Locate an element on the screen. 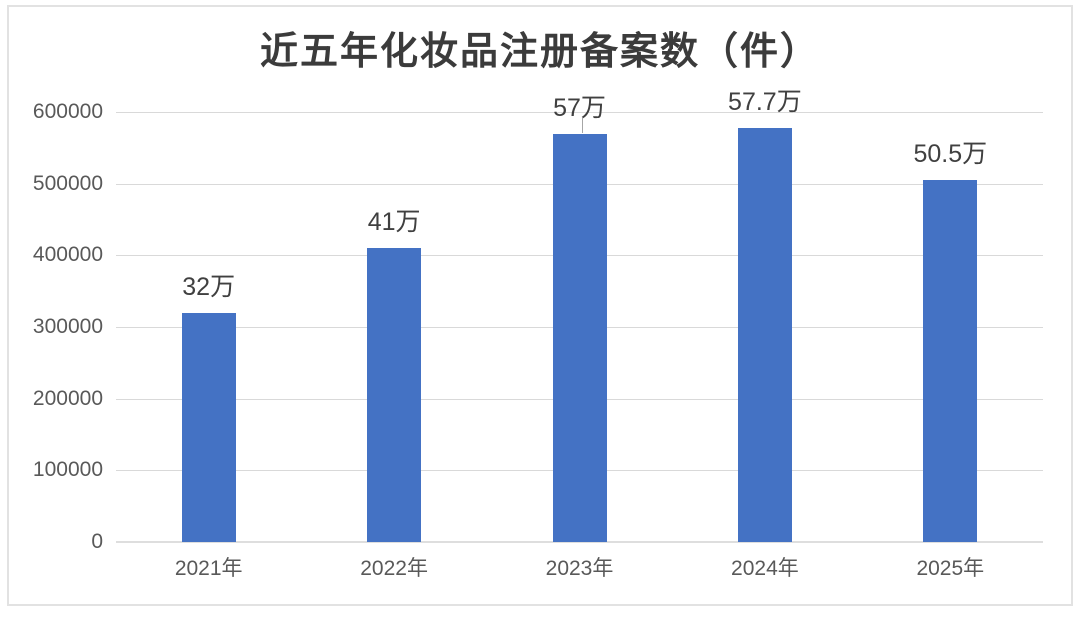  gridline is located at coordinates (579, 112).